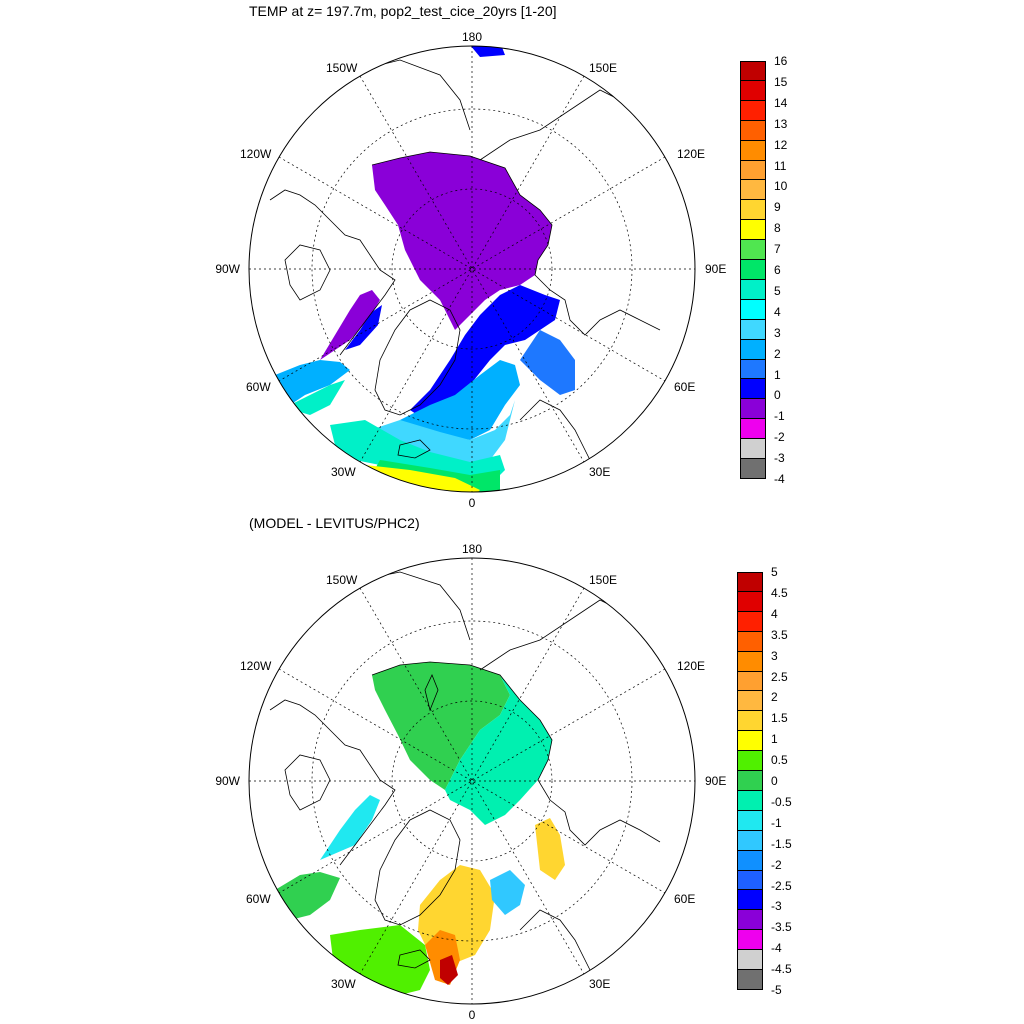  Describe the element at coordinates (685, 387) in the screenshot. I see `lon-label-60e: 60E` at that location.